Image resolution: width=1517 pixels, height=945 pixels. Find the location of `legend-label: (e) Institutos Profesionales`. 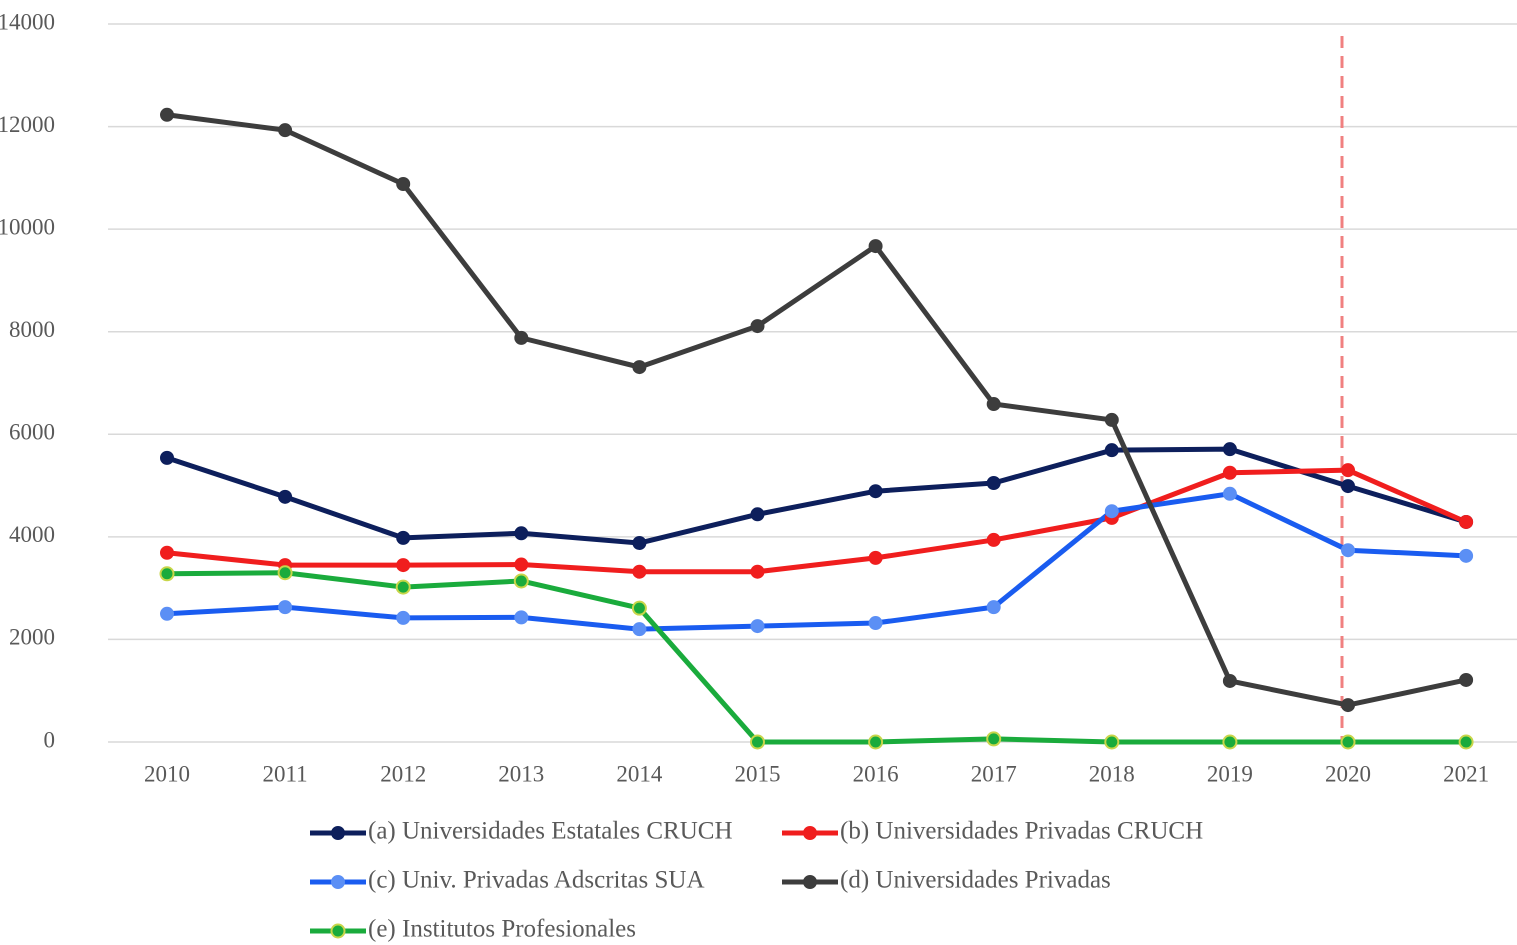

legend-label: (e) Institutos Profesionales is located at coordinates (502, 929).